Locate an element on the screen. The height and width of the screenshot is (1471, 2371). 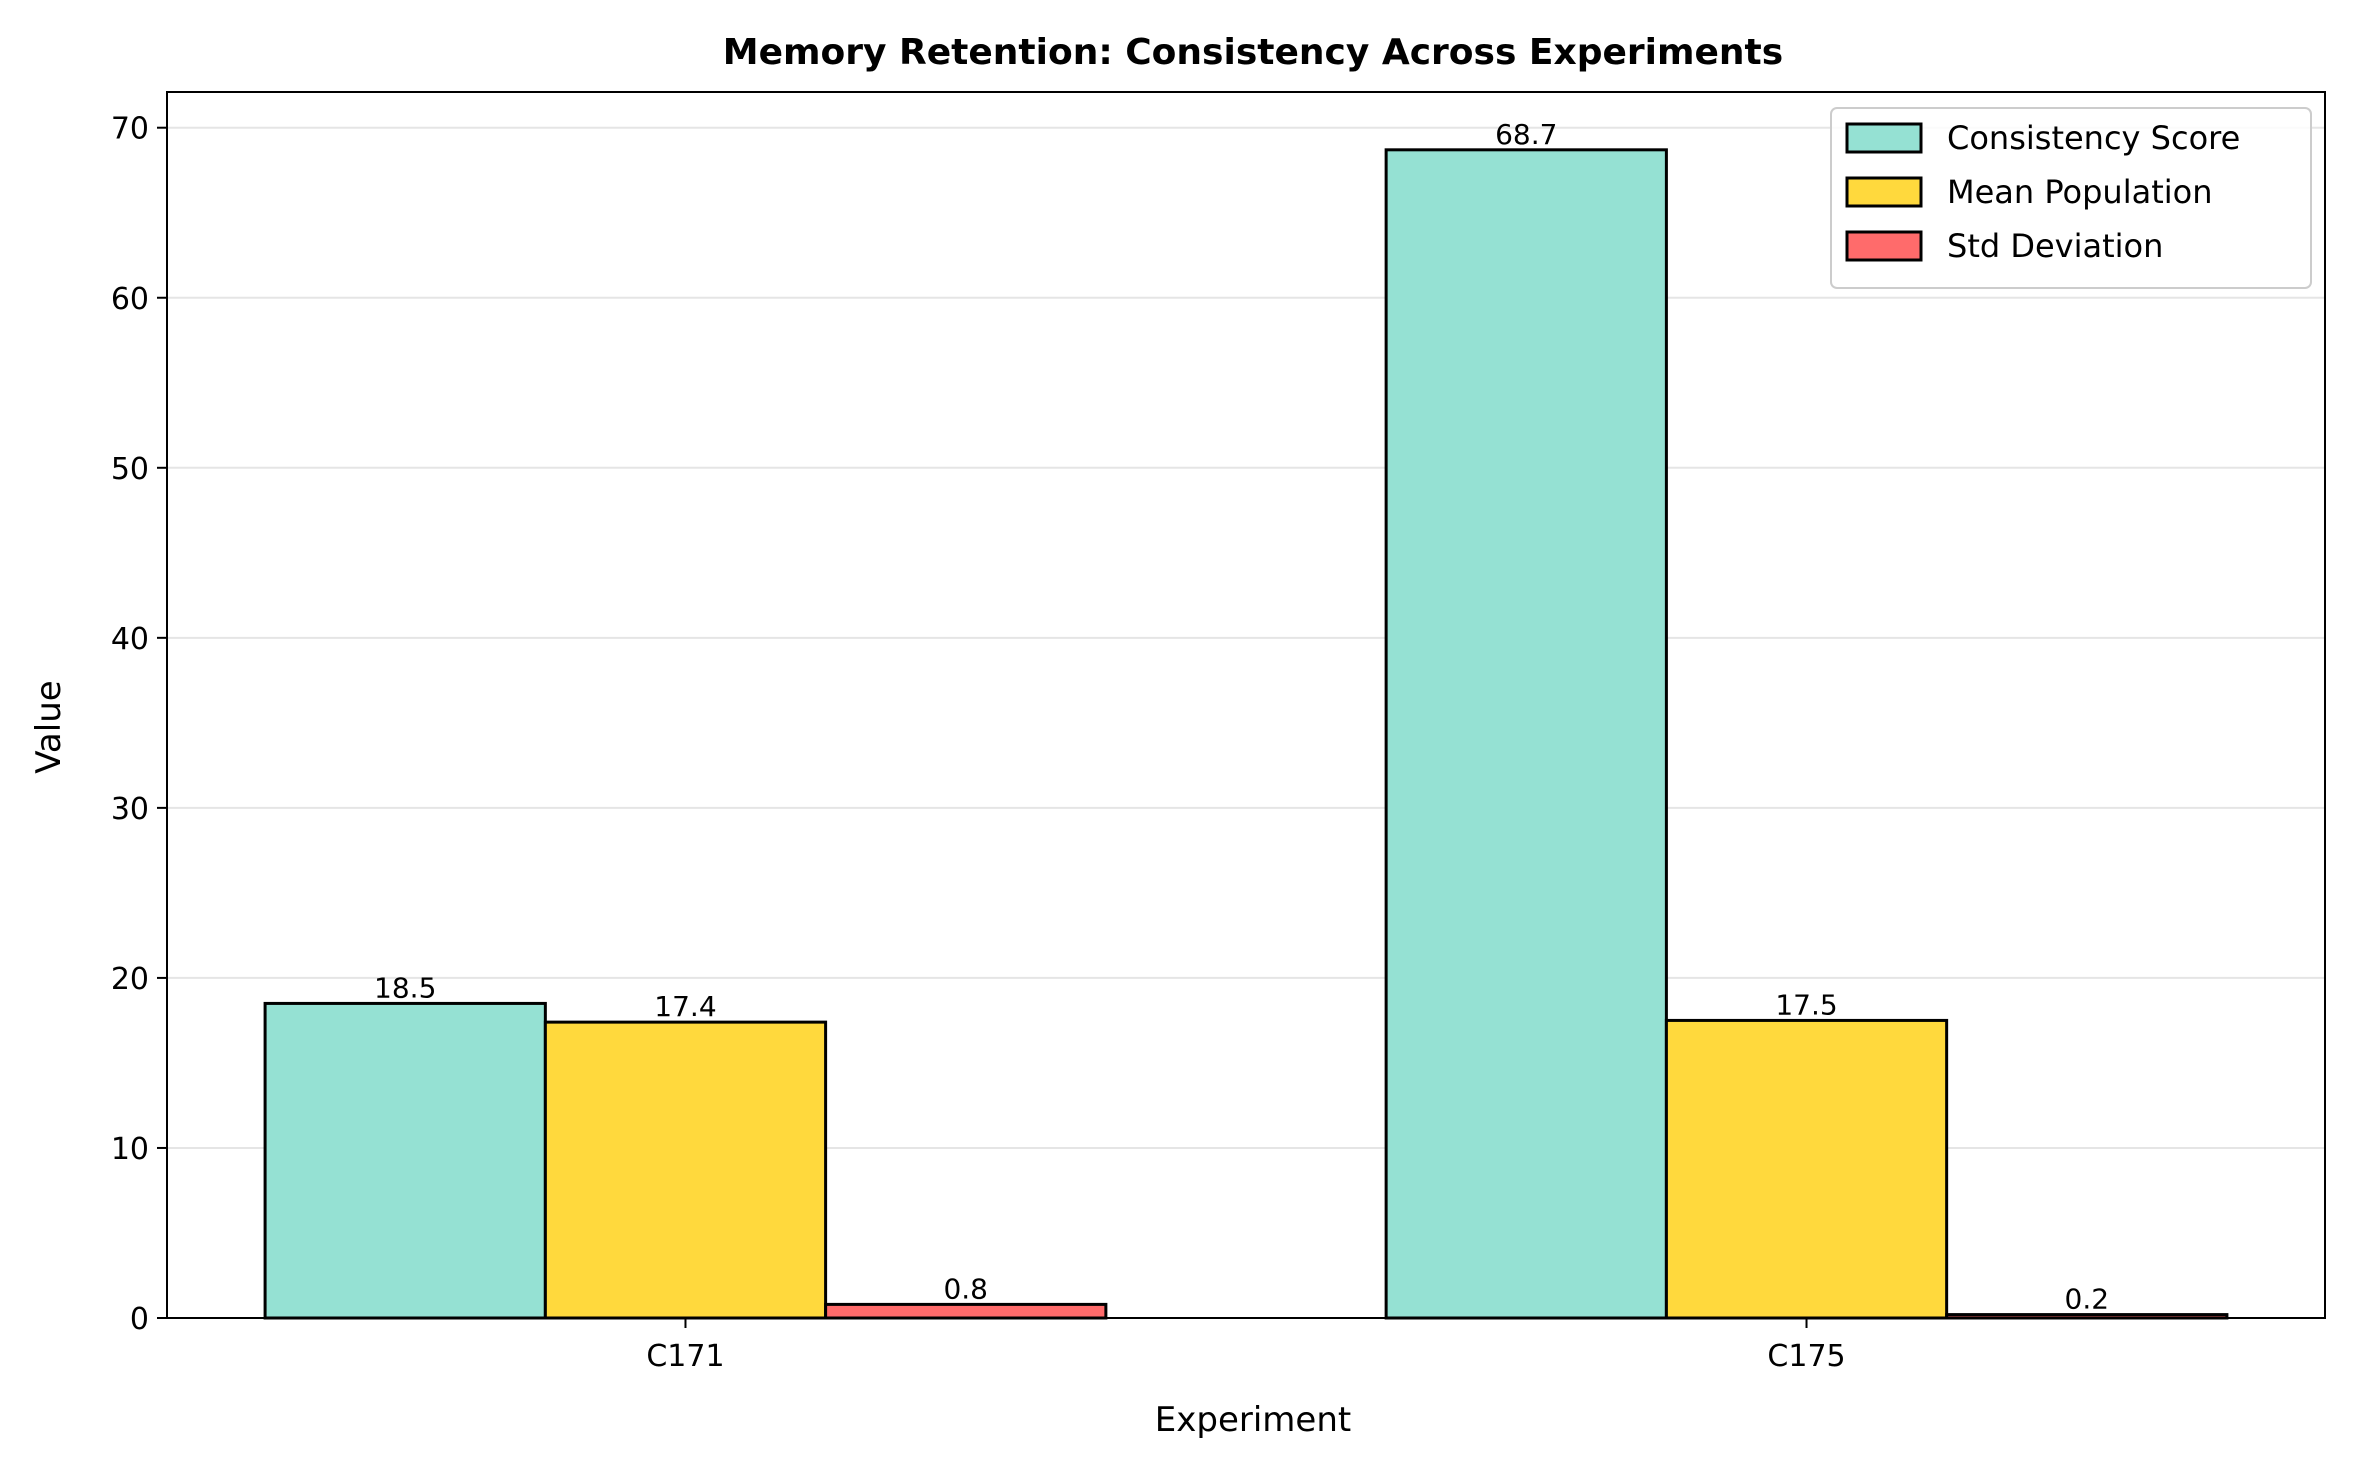
y-tick-label: 30 is located at coordinates (130, 809).